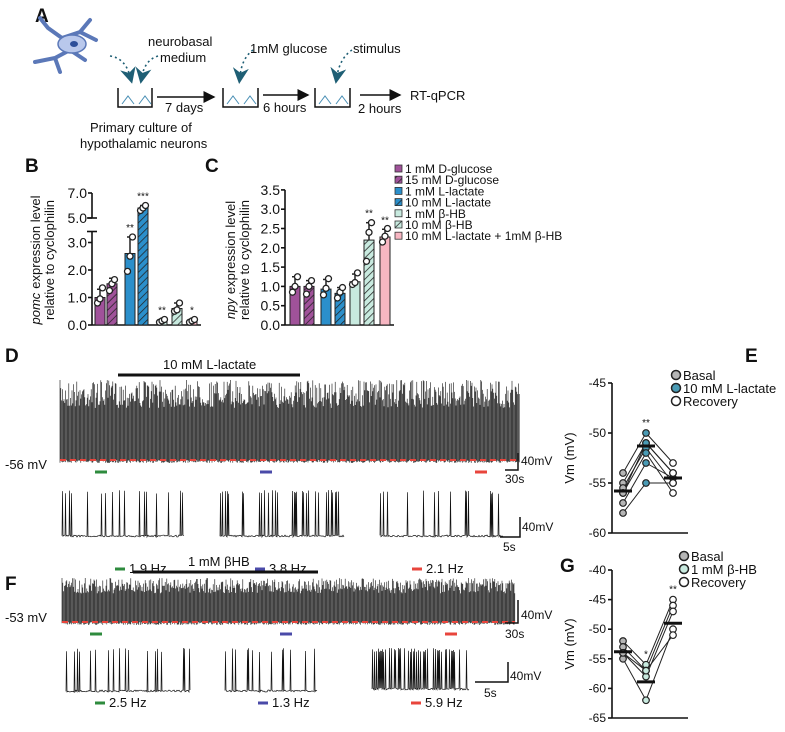  I want to click on legend-item: 15 mM D-glucose, so click(452, 180).